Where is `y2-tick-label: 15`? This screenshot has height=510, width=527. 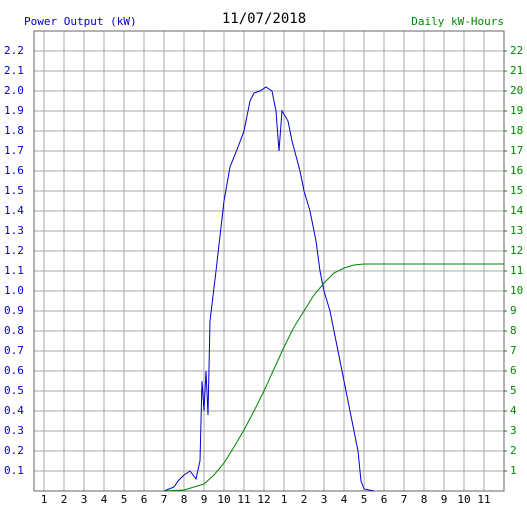 y2-tick-label: 15 is located at coordinates (516, 190).